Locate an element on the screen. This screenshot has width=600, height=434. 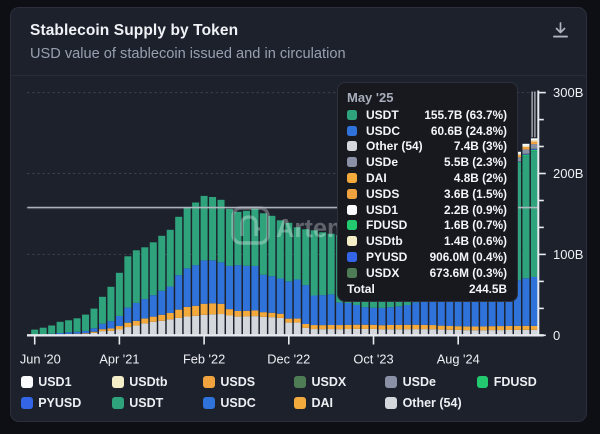
svg-text: 100B is located at coordinates (568, 254).